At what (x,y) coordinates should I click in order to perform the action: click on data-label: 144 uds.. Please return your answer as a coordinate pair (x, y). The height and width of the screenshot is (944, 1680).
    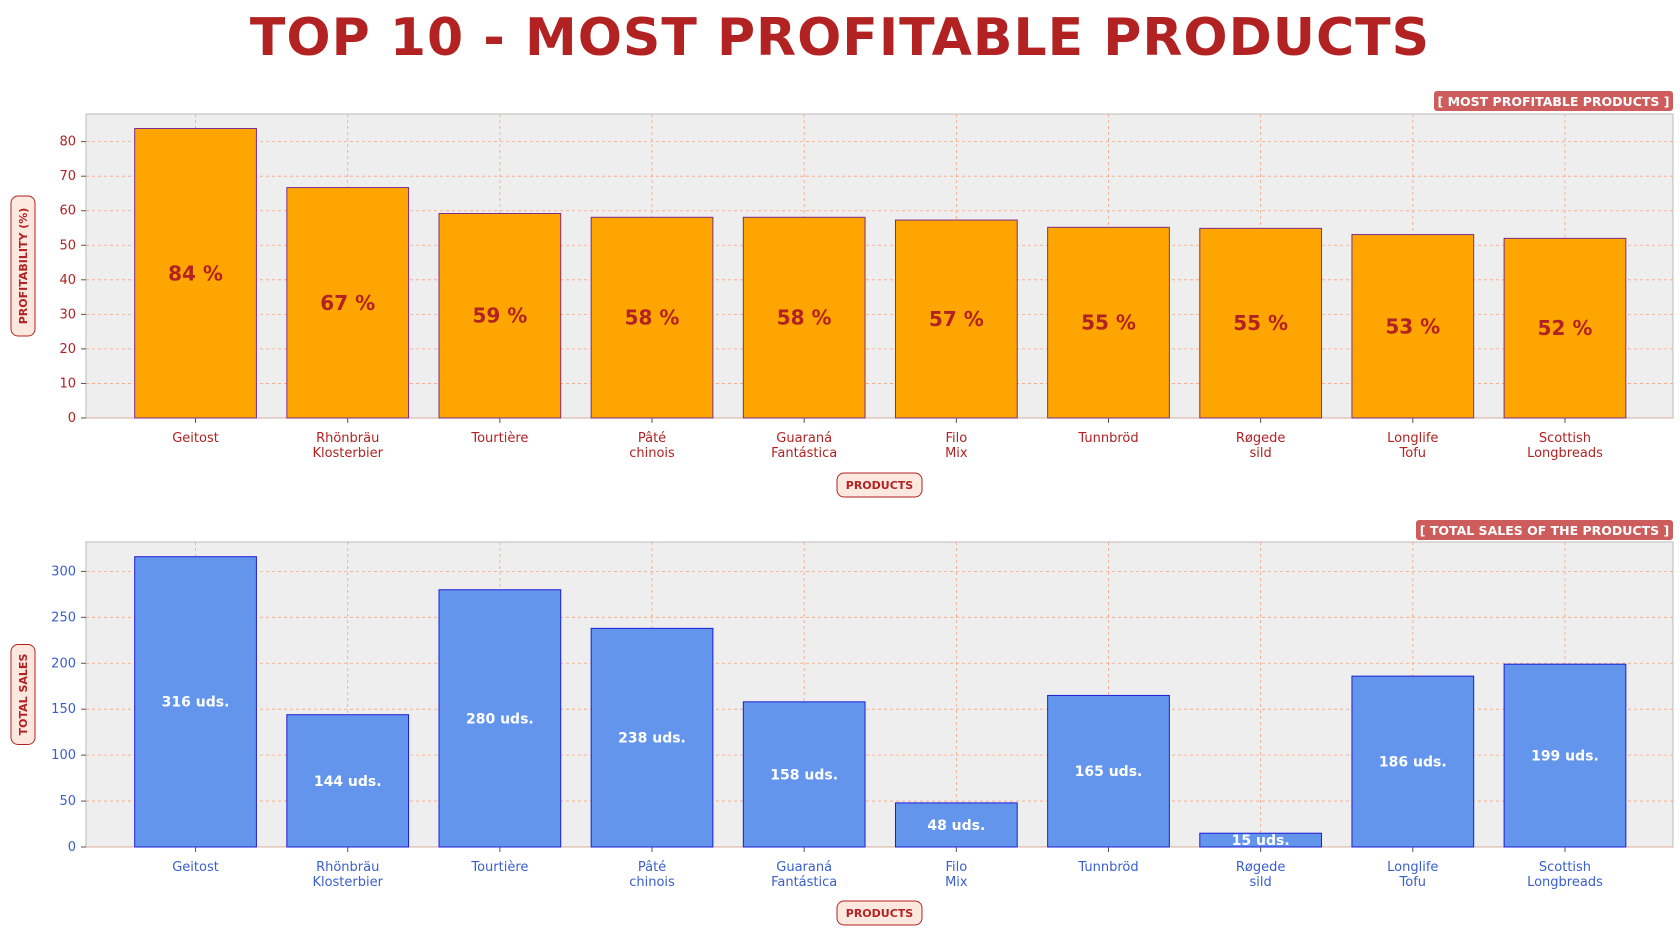
    Looking at the image, I should click on (348, 782).